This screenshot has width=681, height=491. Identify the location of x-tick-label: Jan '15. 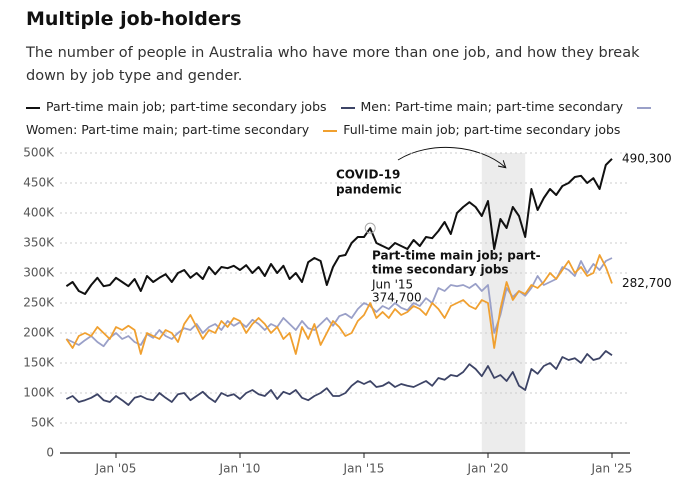
(364, 469).